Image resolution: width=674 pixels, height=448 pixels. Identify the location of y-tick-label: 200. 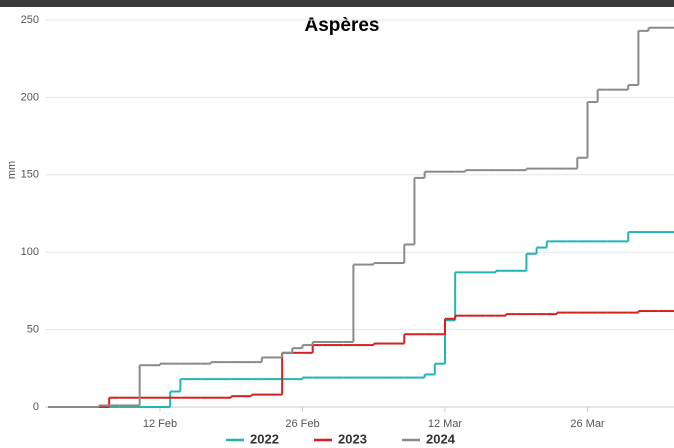
(30, 97).